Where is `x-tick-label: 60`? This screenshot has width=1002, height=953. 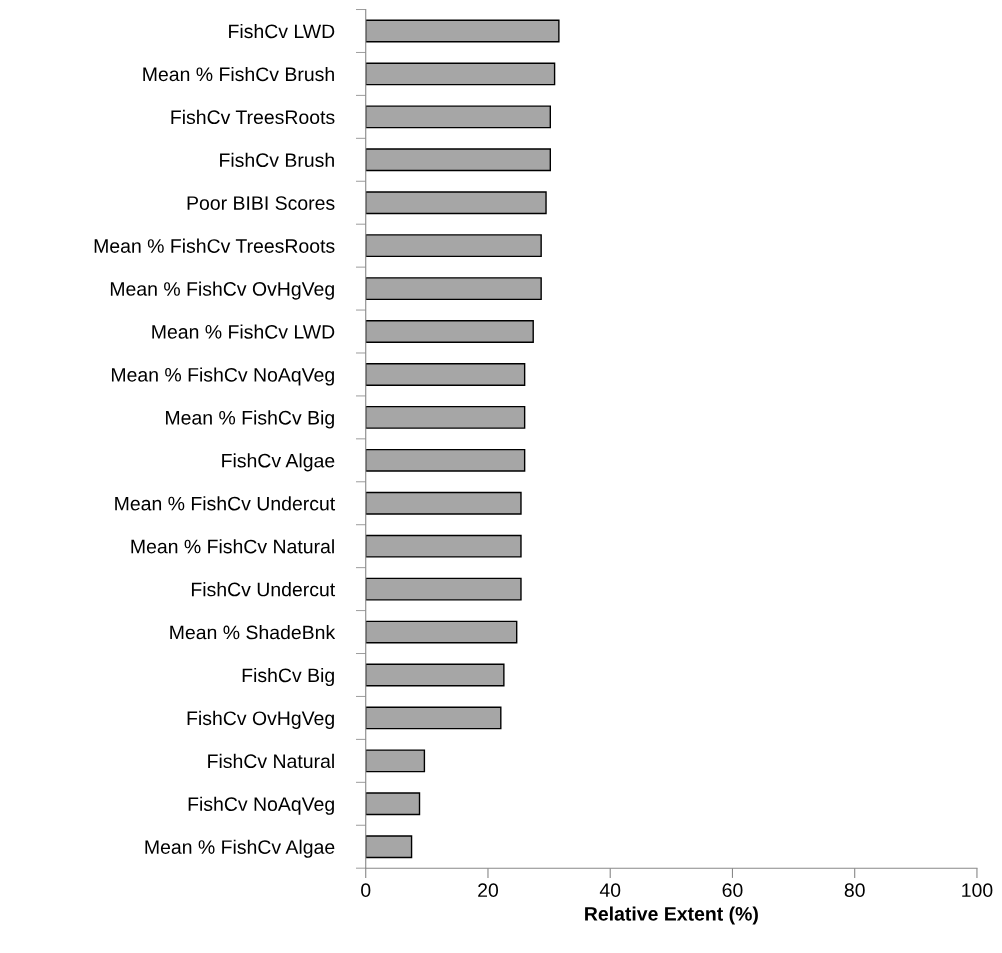 x-tick-label: 60 is located at coordinates (732, 890).